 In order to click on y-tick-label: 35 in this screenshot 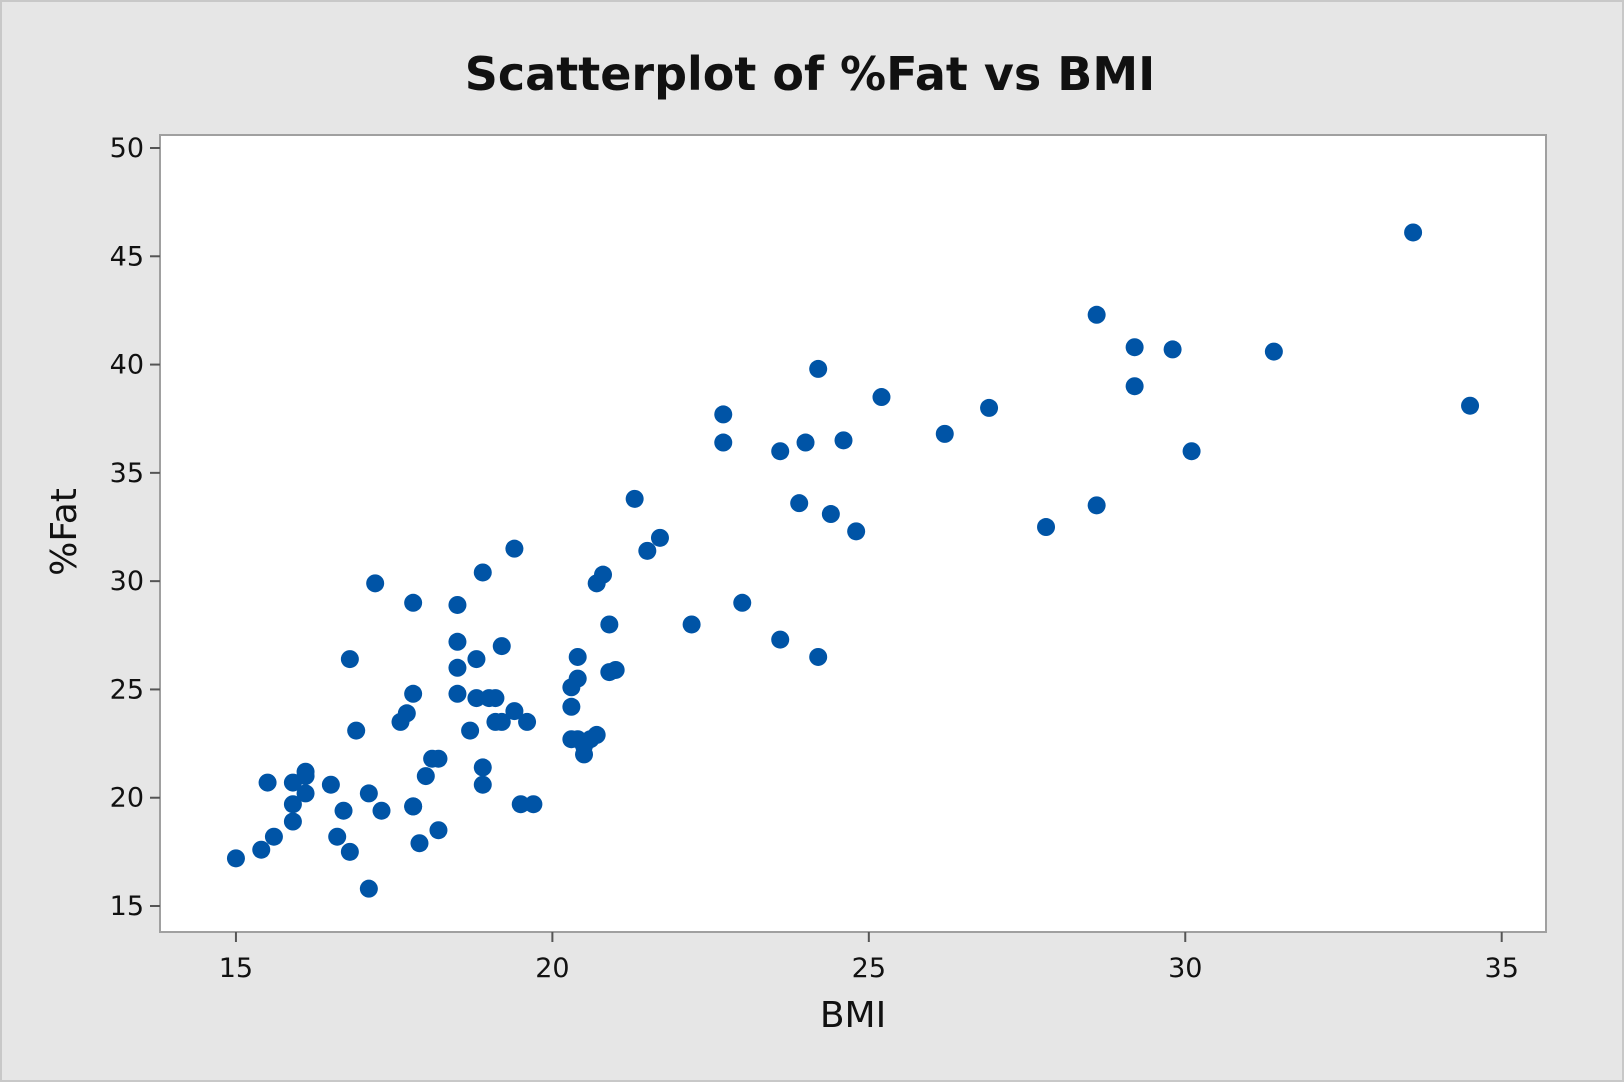, I will do `click(127, 473)`.